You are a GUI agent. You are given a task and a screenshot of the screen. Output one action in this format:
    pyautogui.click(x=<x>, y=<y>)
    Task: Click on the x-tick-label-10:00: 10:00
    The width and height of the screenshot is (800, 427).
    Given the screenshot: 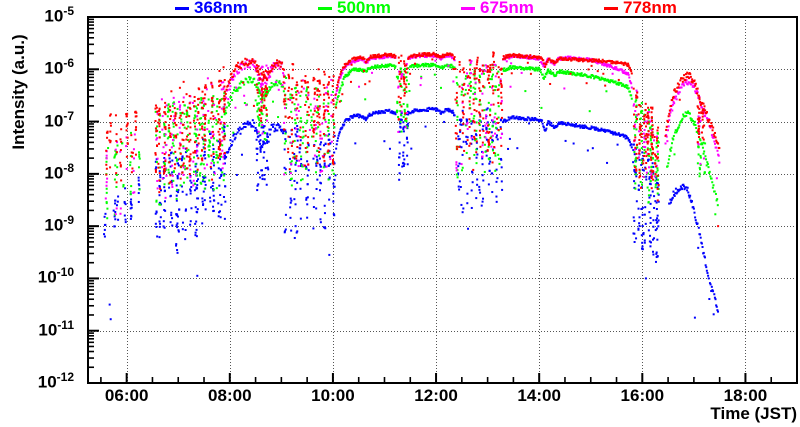 What is the action you would take?
    pyautogui.click(x=333, y=395)
    